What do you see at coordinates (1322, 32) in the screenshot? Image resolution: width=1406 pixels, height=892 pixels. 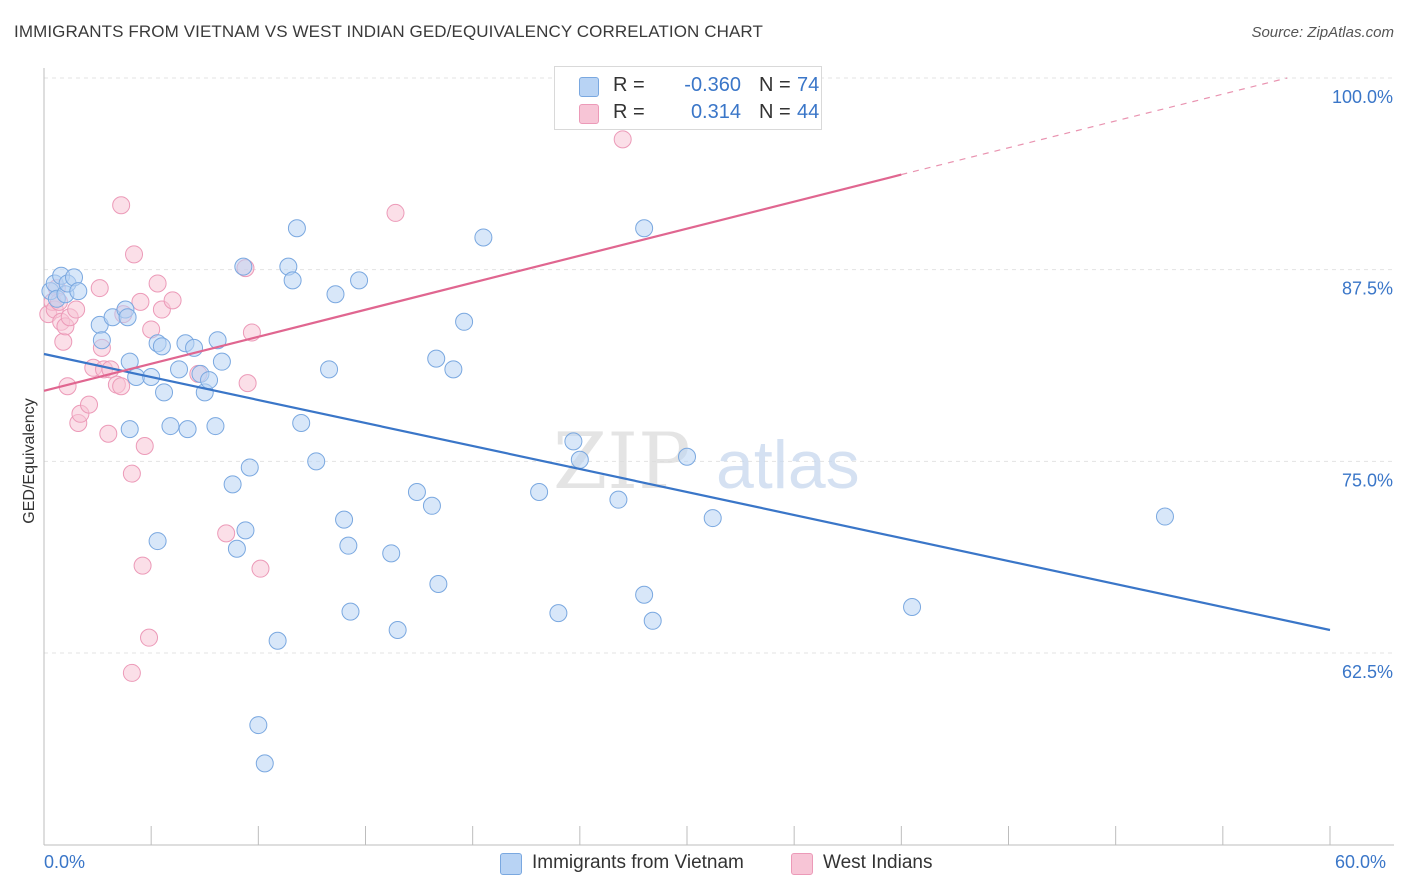 I see `chart-source: Source: ZipAtlas.com` at bounding box center [1322, 32].